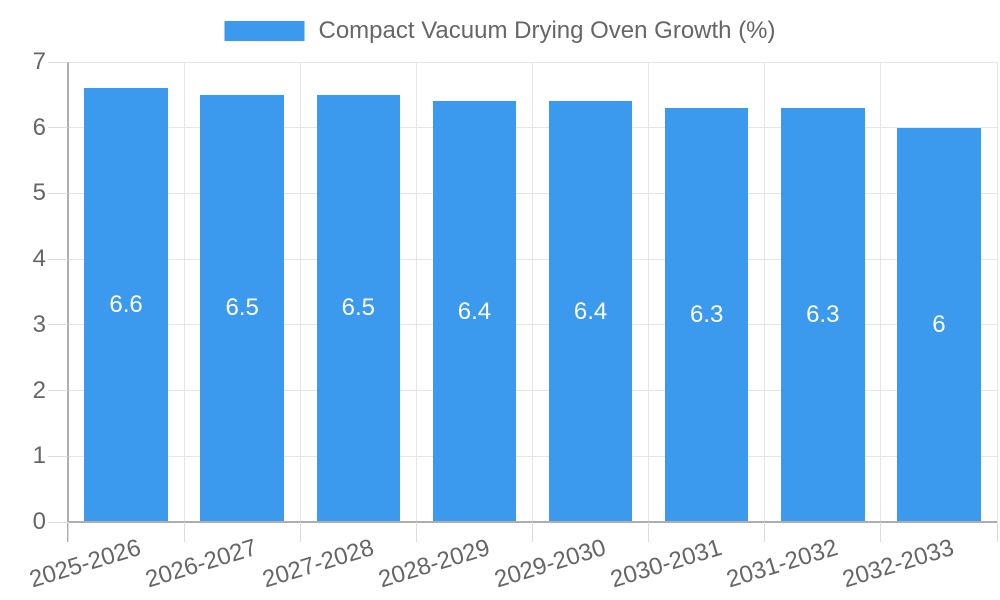 The image size is (1000, 600). I want to click on y-tick-label: 6, so click(39, 127).